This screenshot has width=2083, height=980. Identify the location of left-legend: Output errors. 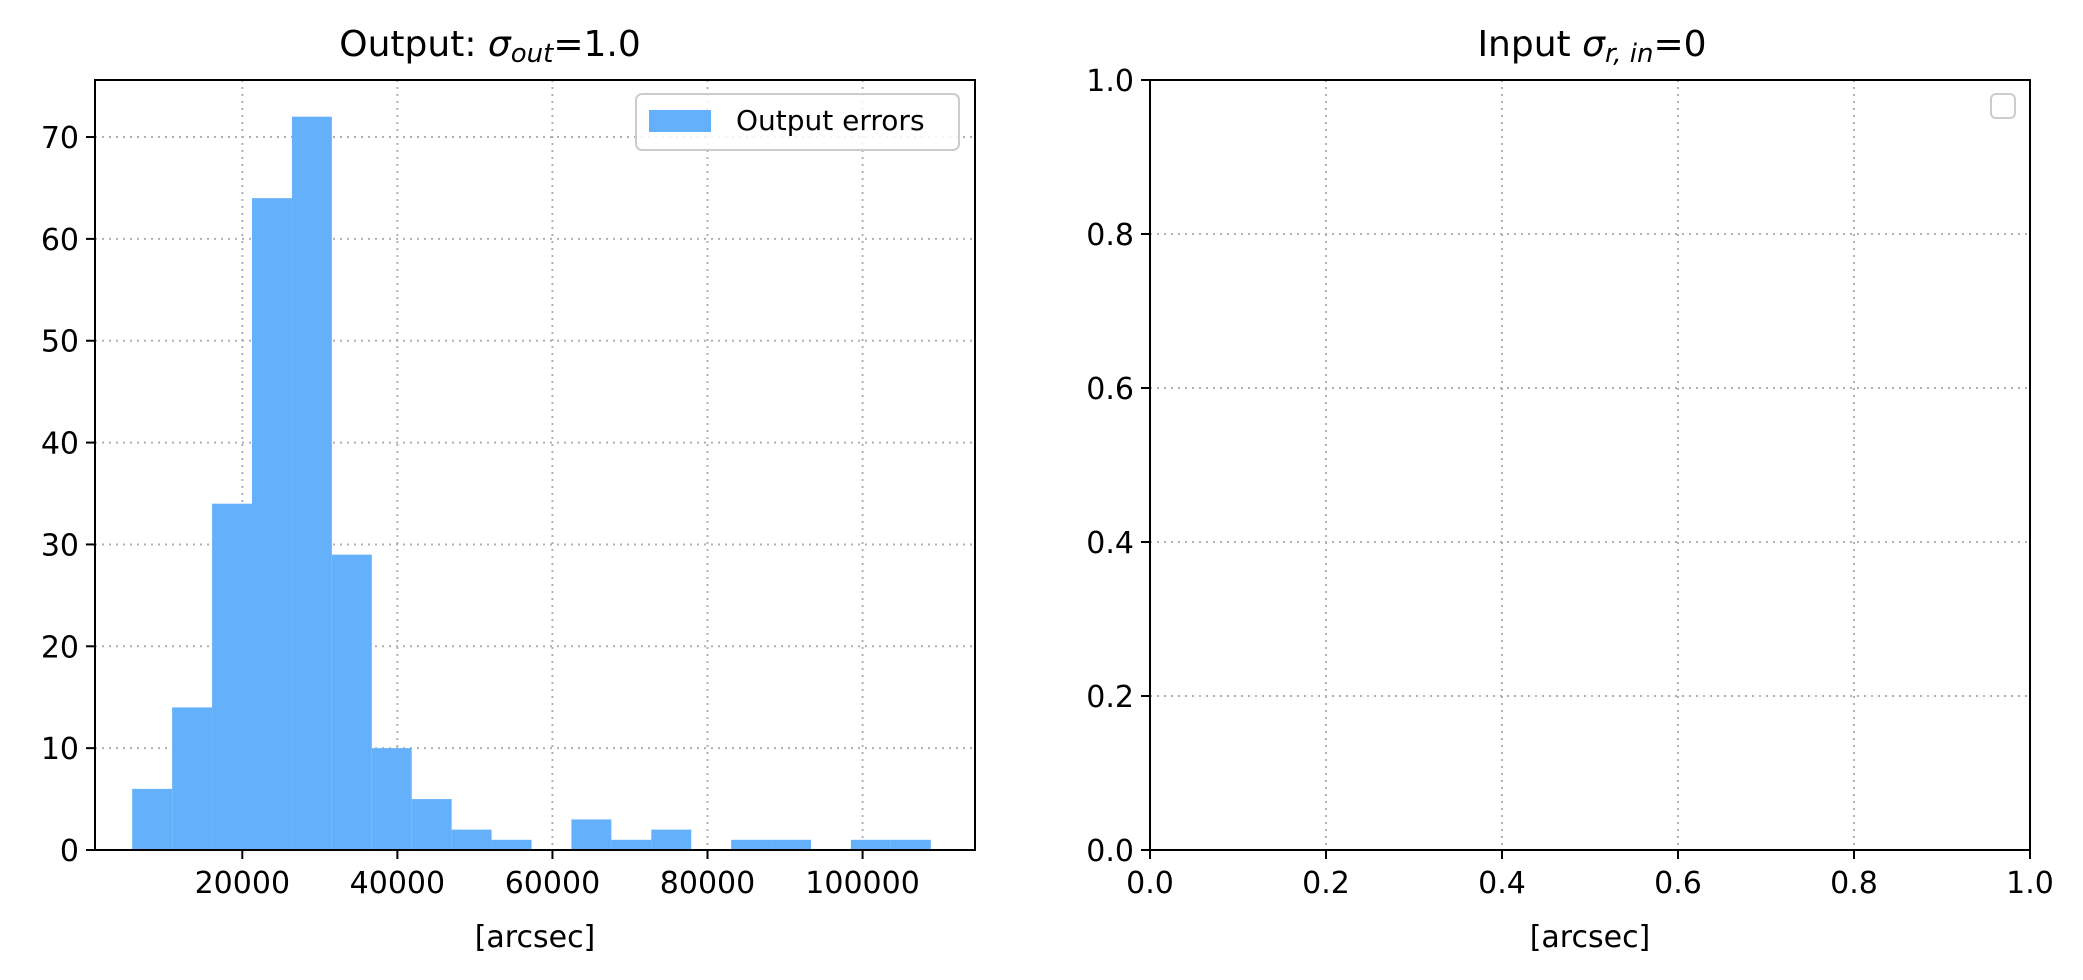
(797, 122).